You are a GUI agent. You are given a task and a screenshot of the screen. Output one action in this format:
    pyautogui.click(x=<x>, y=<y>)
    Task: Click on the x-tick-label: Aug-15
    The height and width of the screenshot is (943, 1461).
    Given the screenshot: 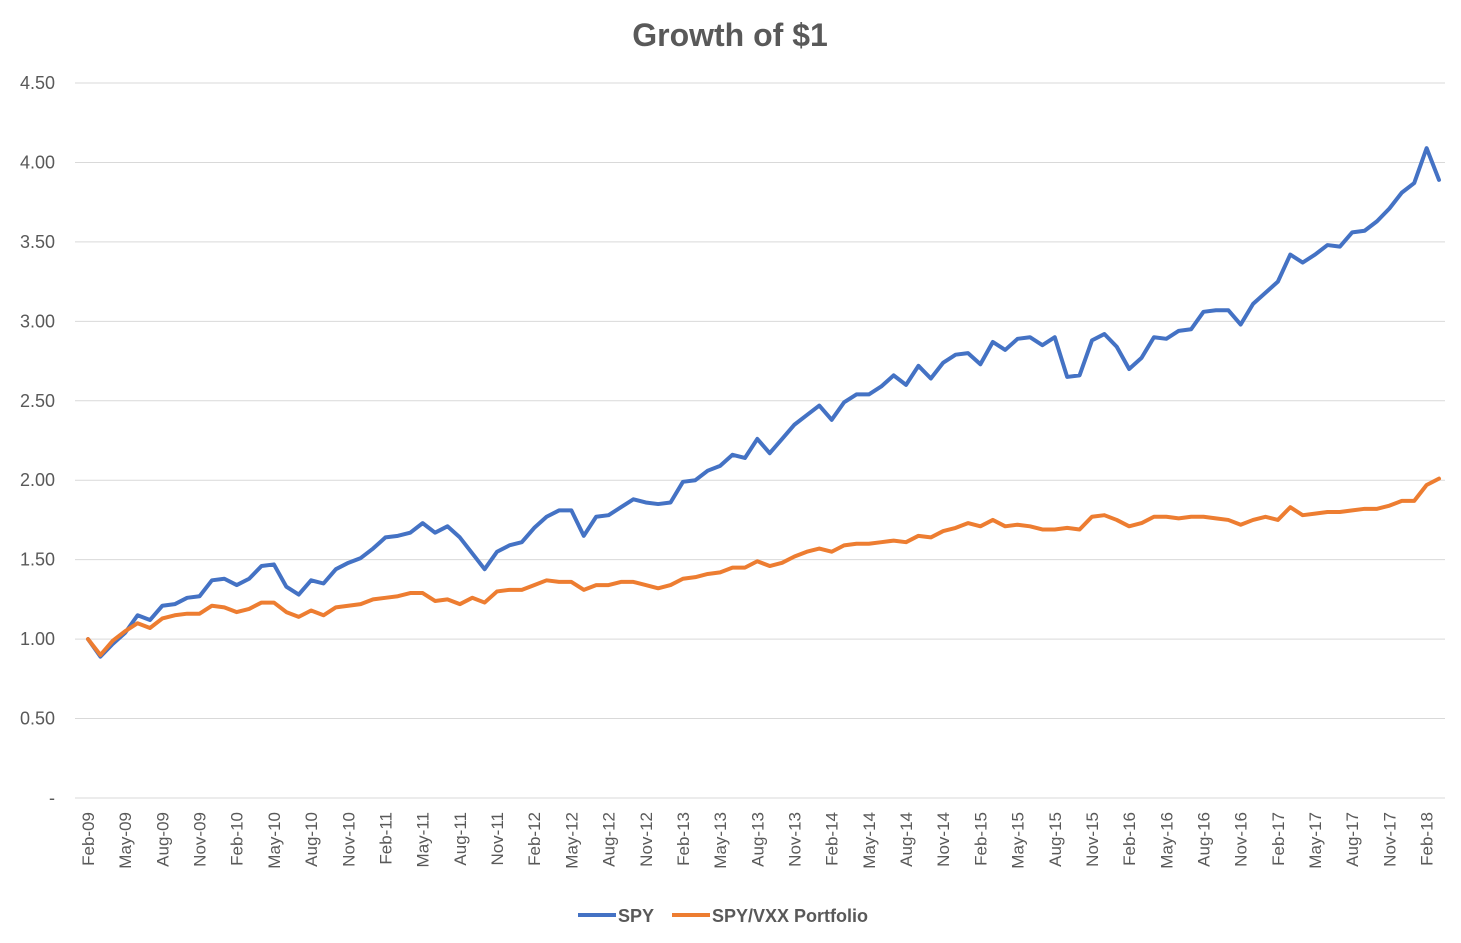 What is the action you would take?
    pyautogui.click(x=1055, y=839)
    